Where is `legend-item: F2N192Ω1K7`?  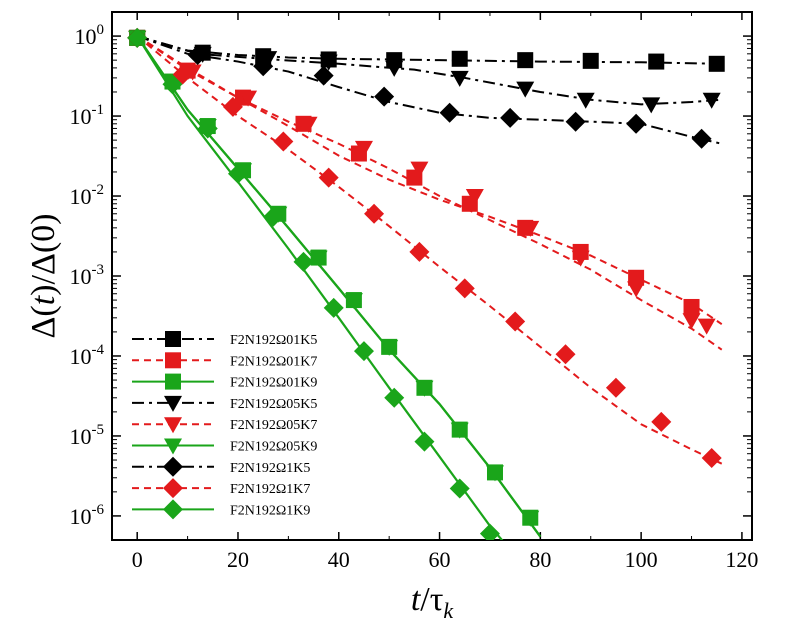 legend-item: F2N192Ω1K7 is located at coordinates (221, 488).